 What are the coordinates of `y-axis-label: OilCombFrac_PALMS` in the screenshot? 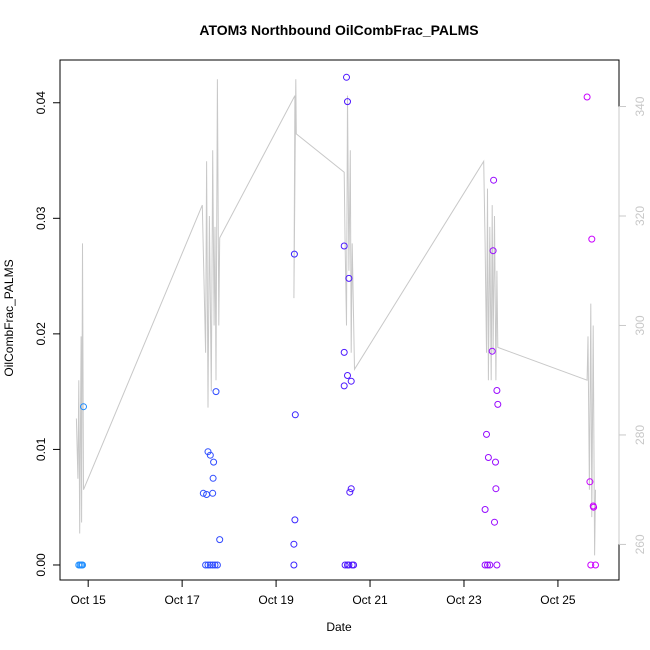 It's located at (9, 317).